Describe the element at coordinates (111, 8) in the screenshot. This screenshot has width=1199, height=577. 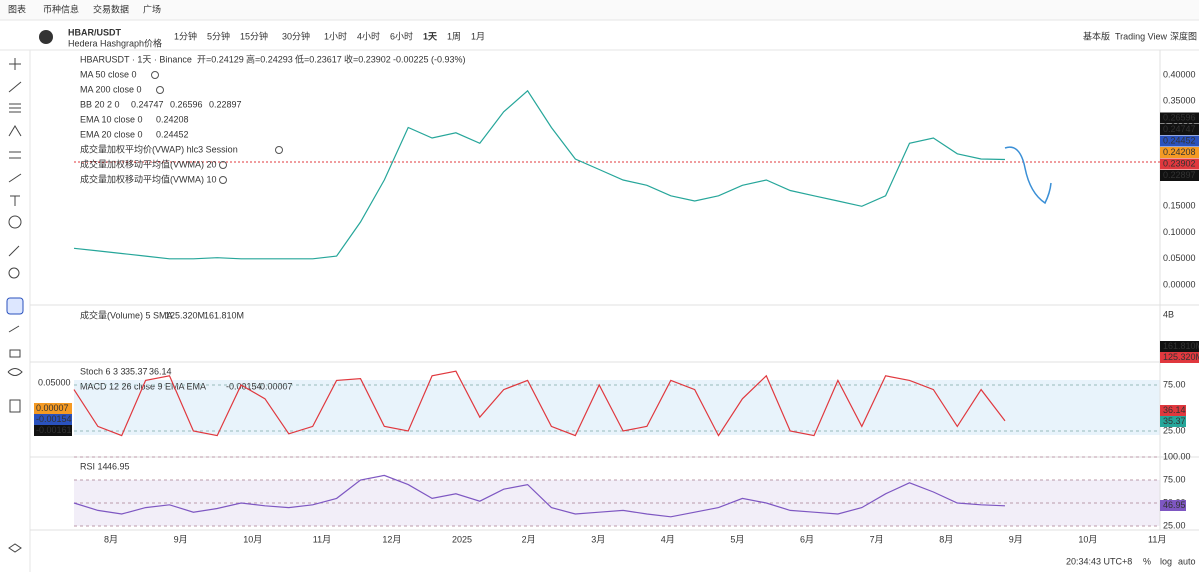
I see `nav-tab: 交易数据` at that location.